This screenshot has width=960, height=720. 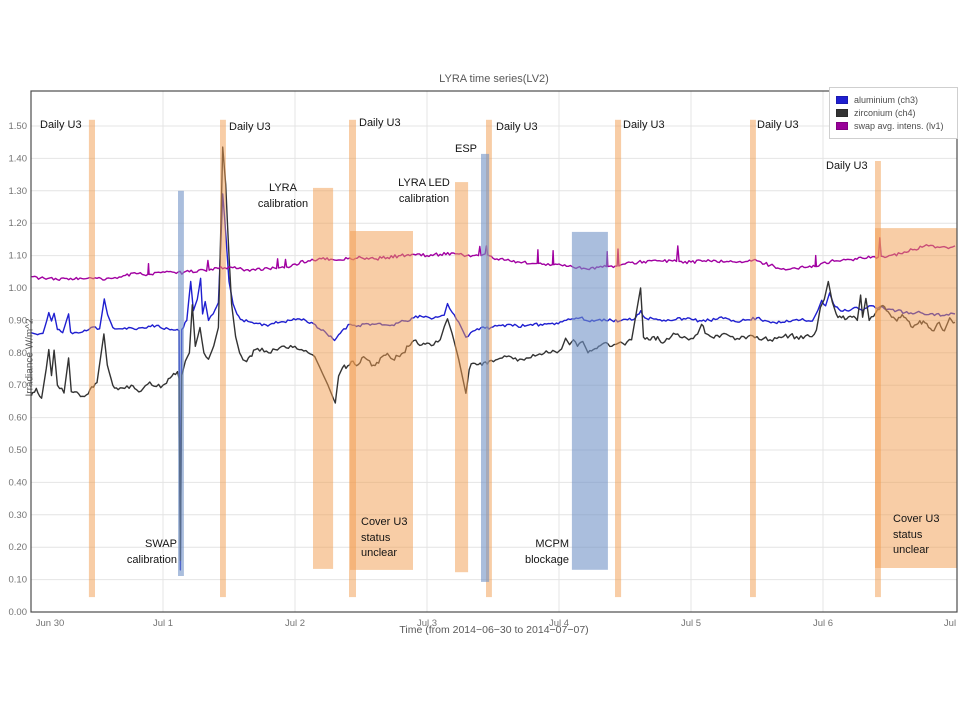 I want to click on y-tick-label: 1.30, so click(x=18, y=191).